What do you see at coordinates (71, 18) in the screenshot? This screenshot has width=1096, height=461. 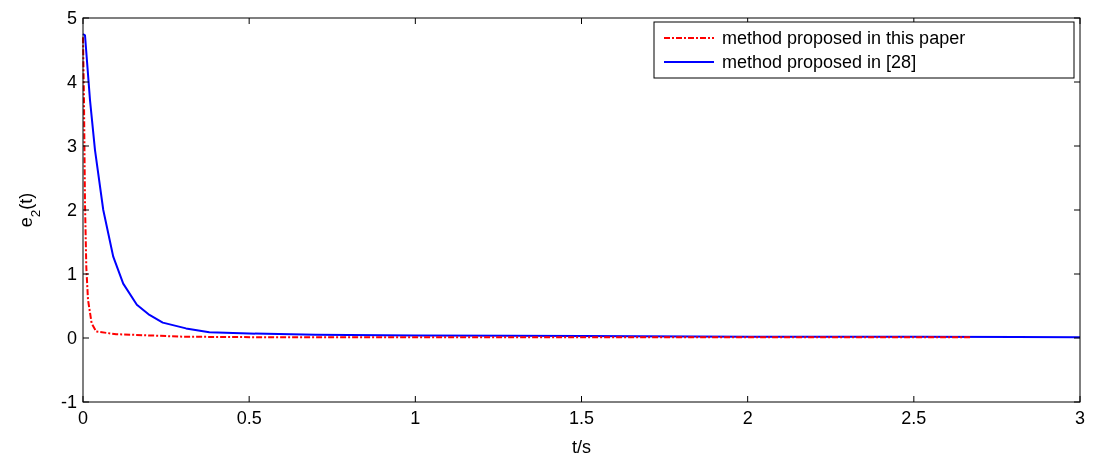 I see `y-tick-label: 5` at bounding box center [71, 18].